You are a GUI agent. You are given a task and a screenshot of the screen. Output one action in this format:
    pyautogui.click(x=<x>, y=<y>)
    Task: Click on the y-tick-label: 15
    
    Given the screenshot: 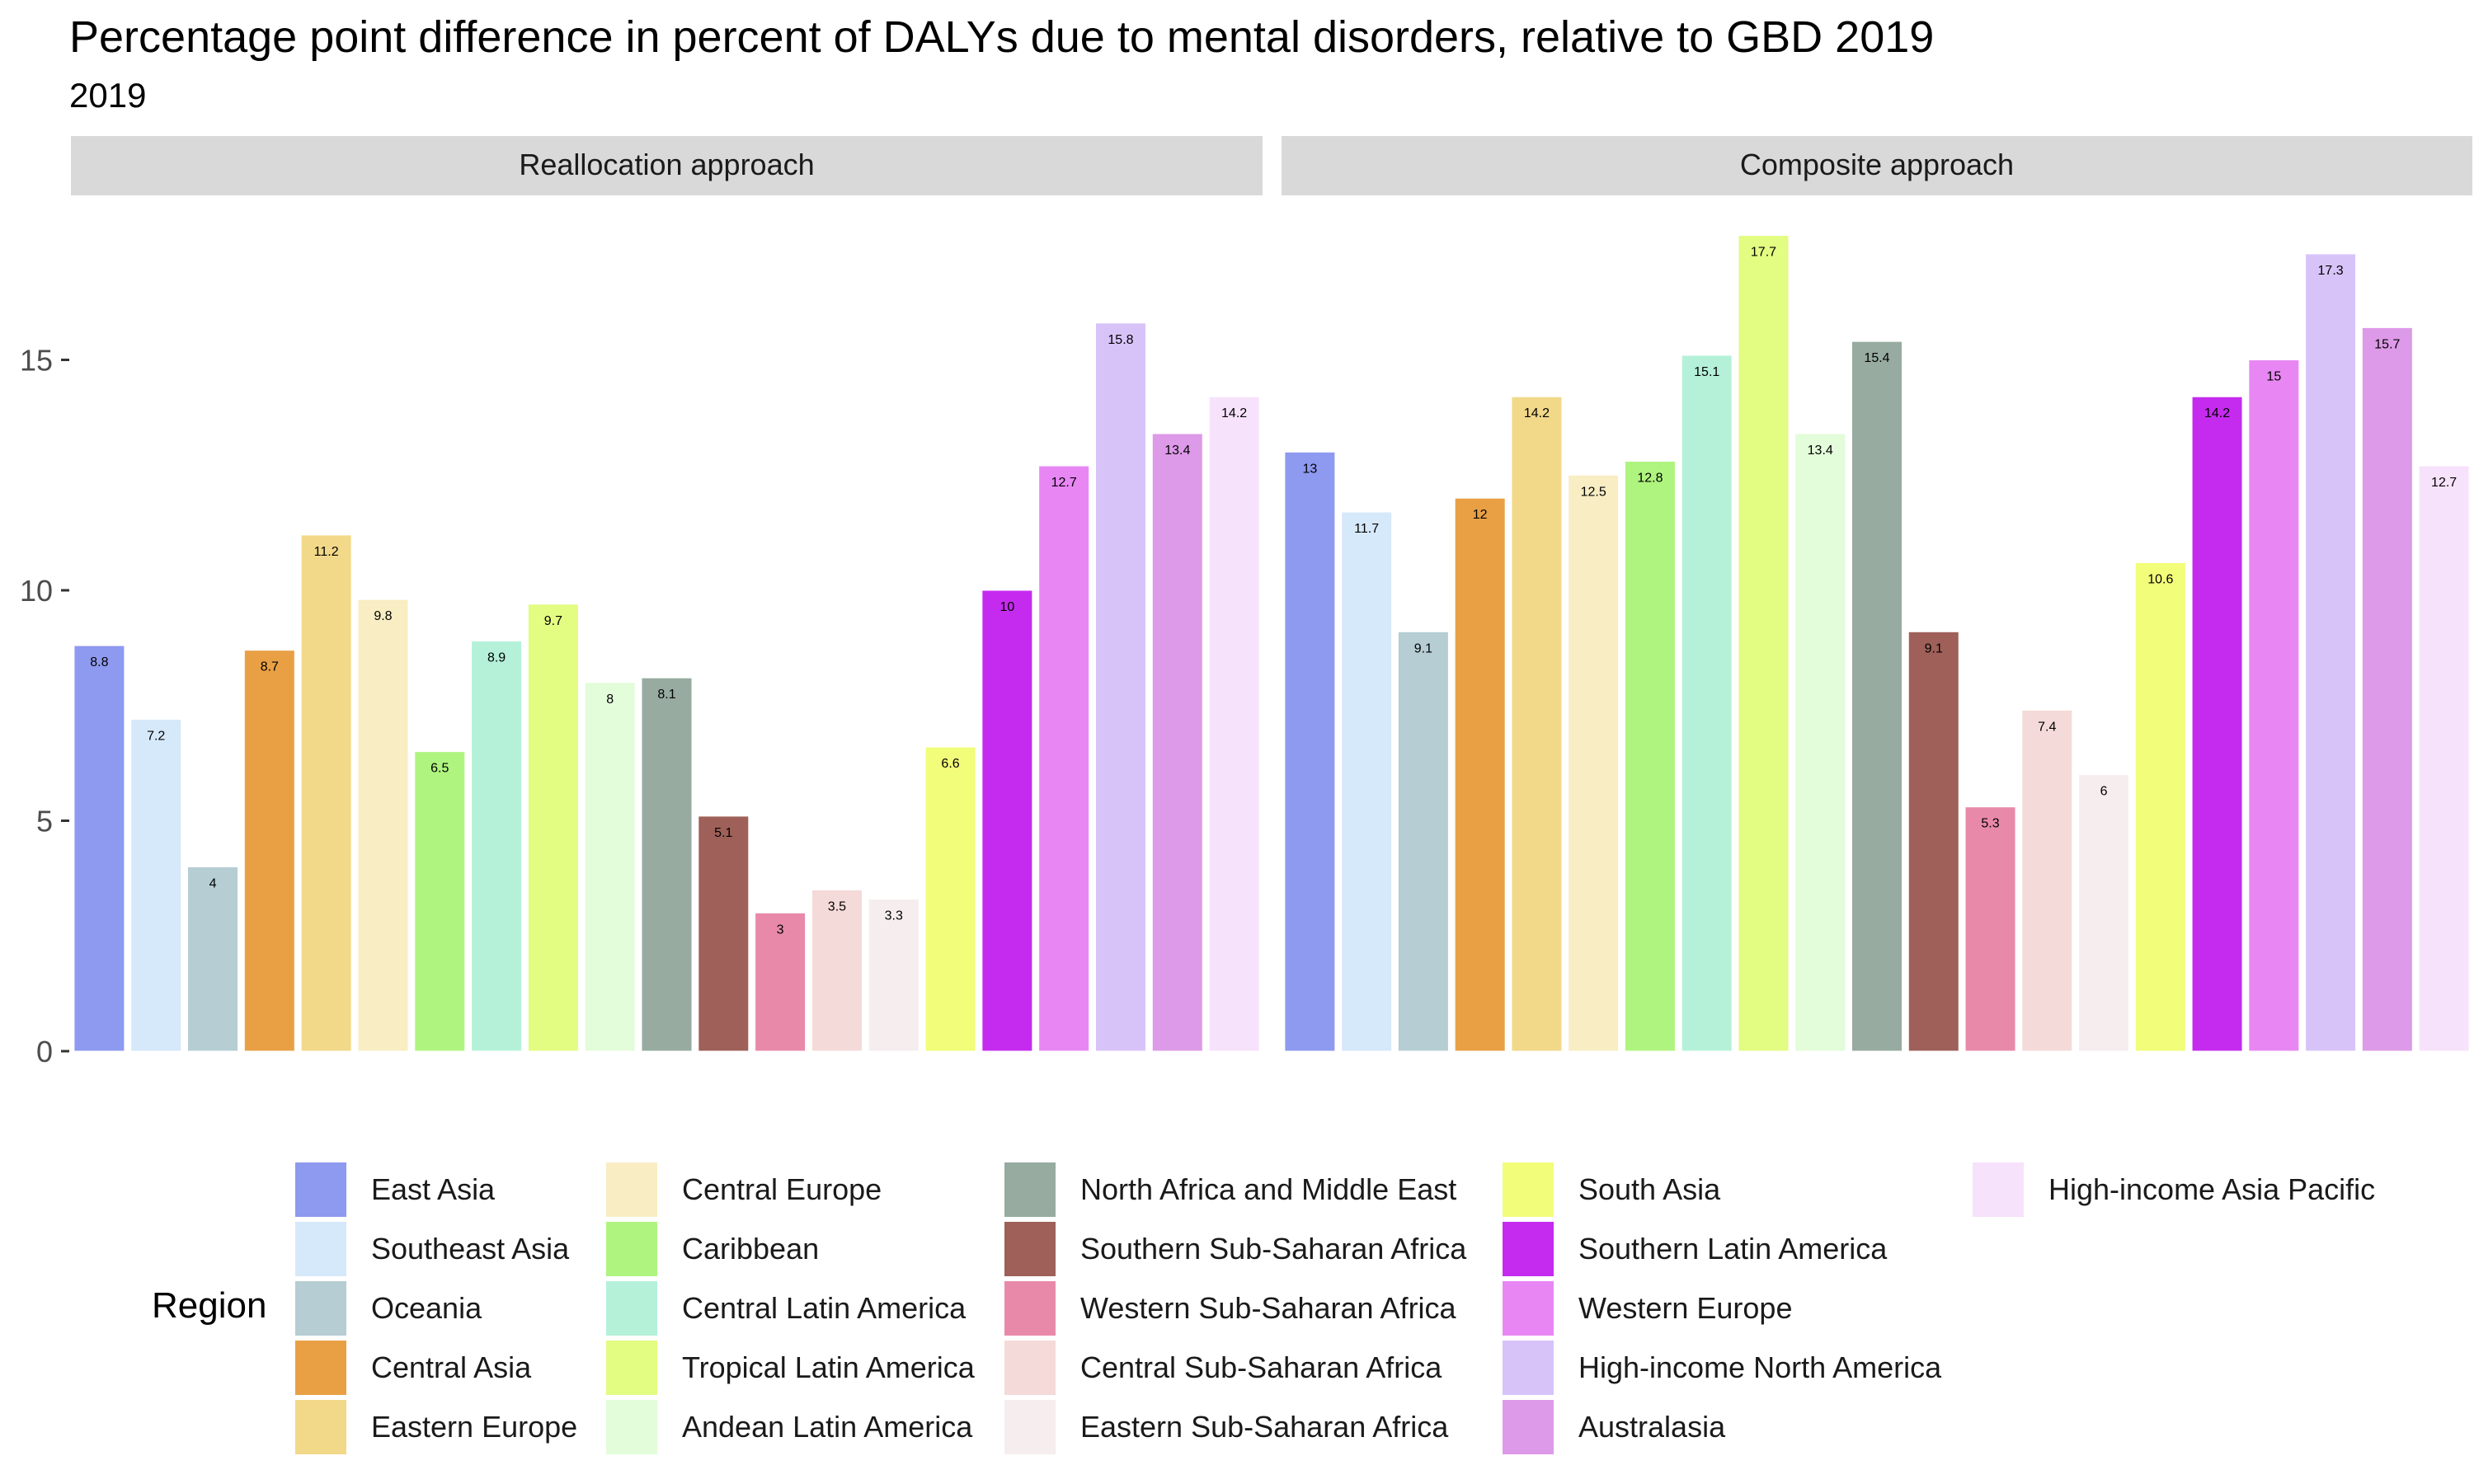 What is the action you would take?
    pyautogui.click(x=36, y=361)
    